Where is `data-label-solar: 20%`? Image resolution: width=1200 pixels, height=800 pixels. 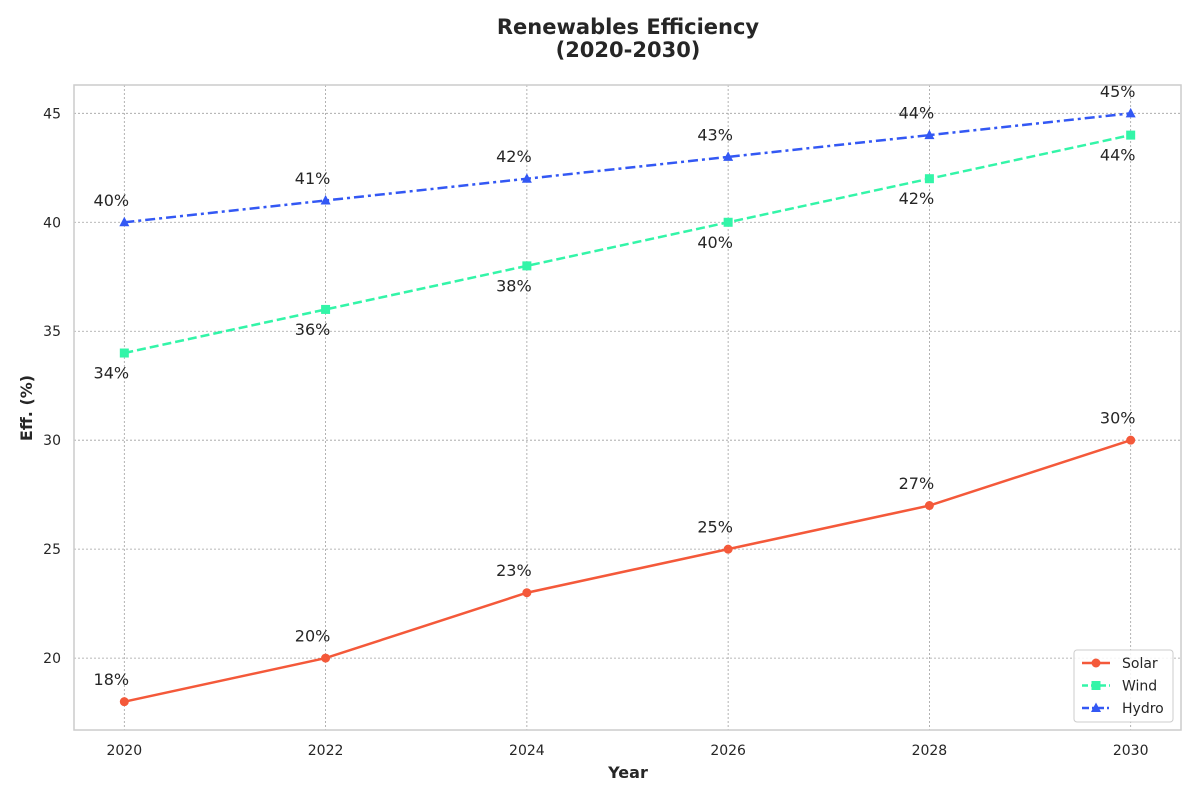
data-label-solar: 20% is located at coordinates (313, 636).